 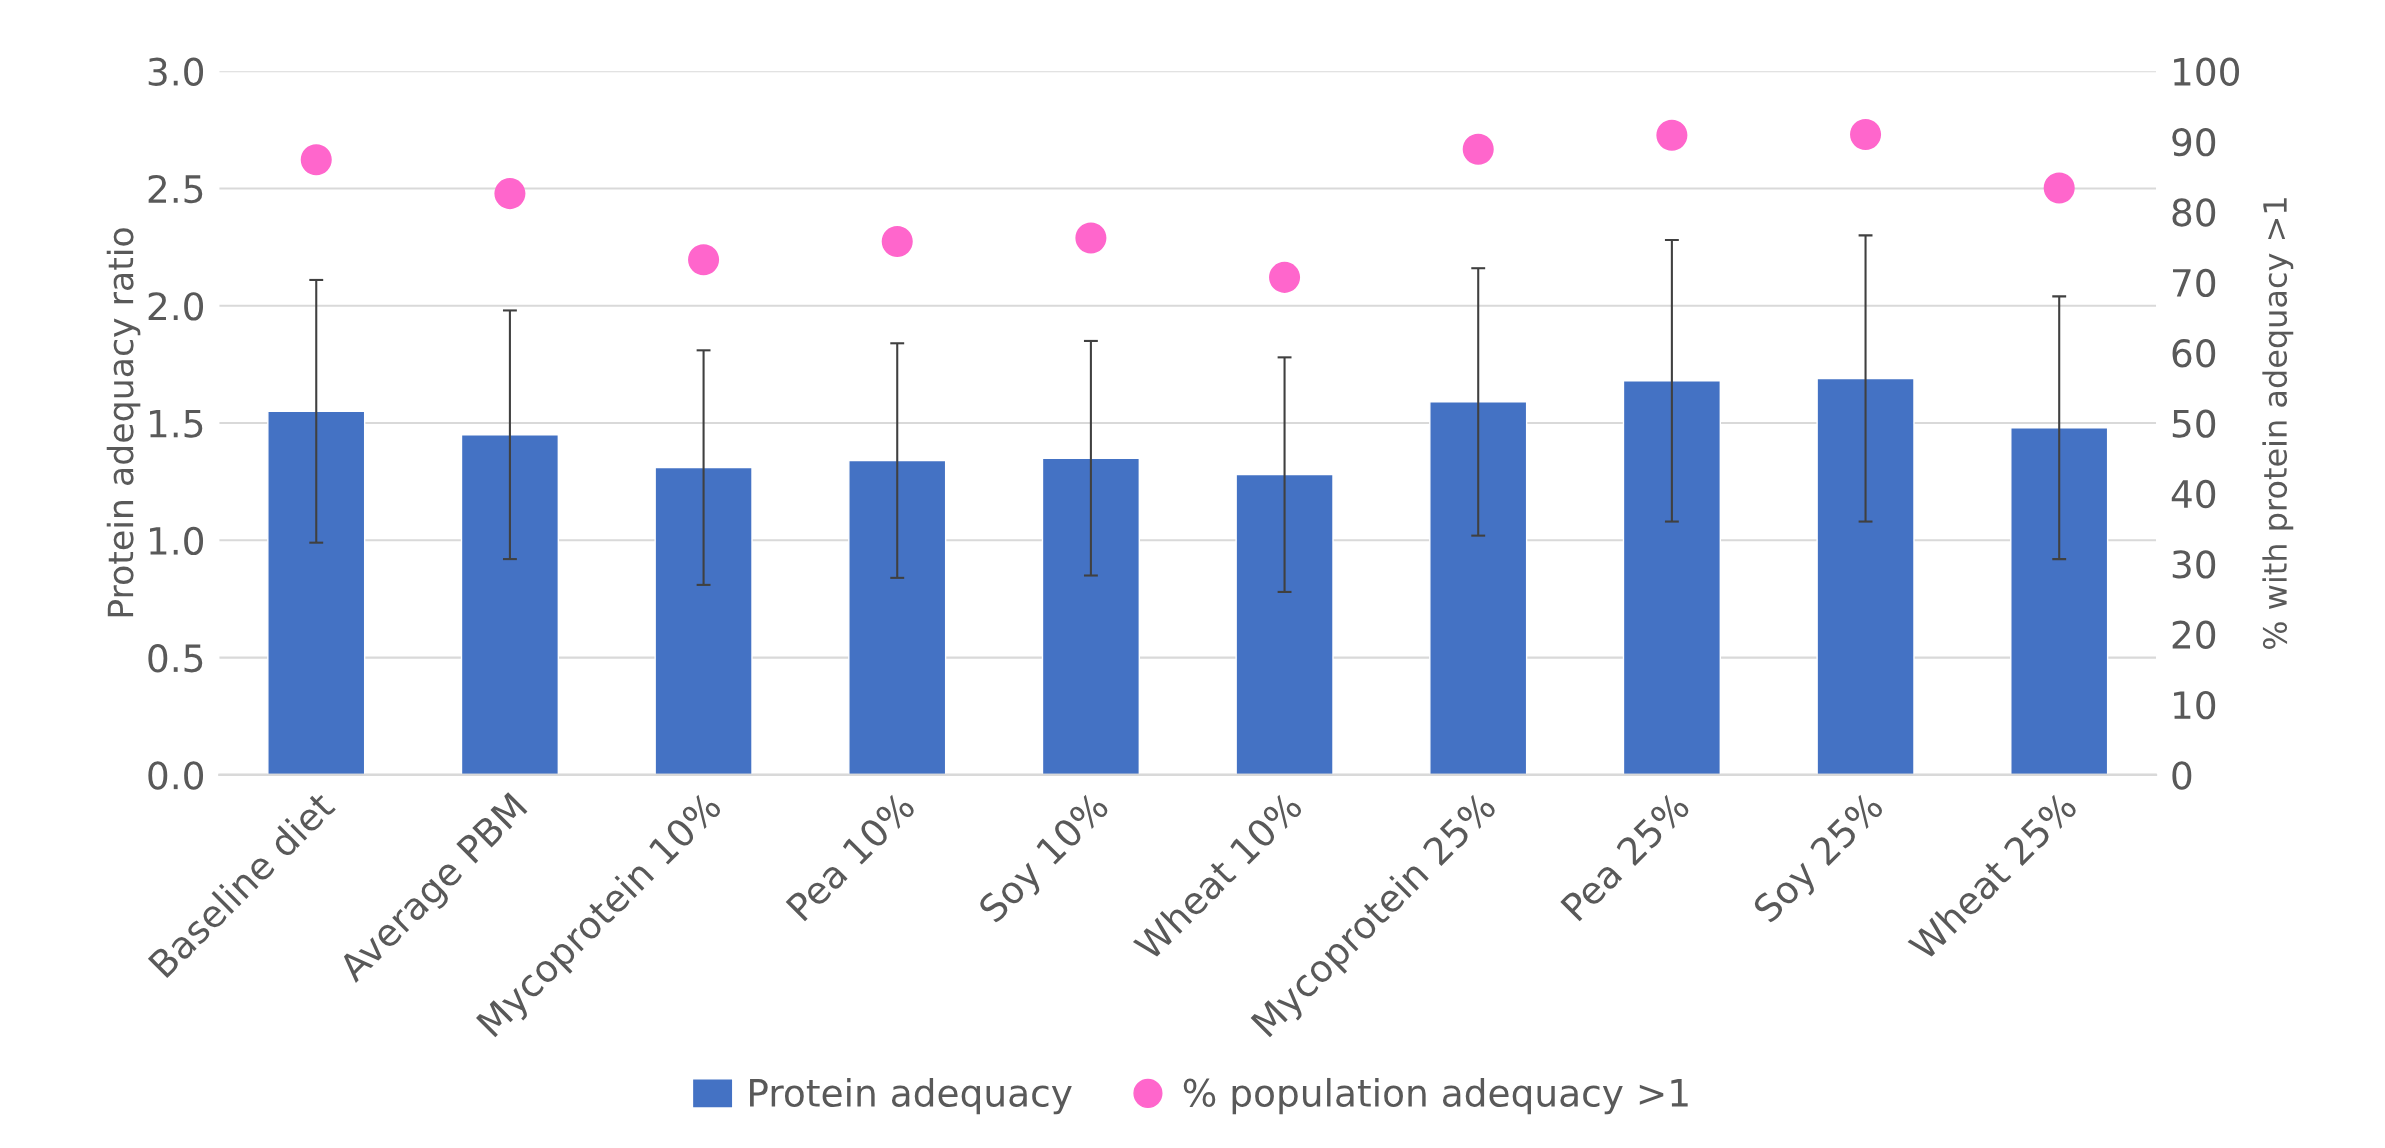 What do you see at coordinates (2207, 71) in the screenshot?
I see `y2-tick-label: 100` at bounding box center [2207, 71].